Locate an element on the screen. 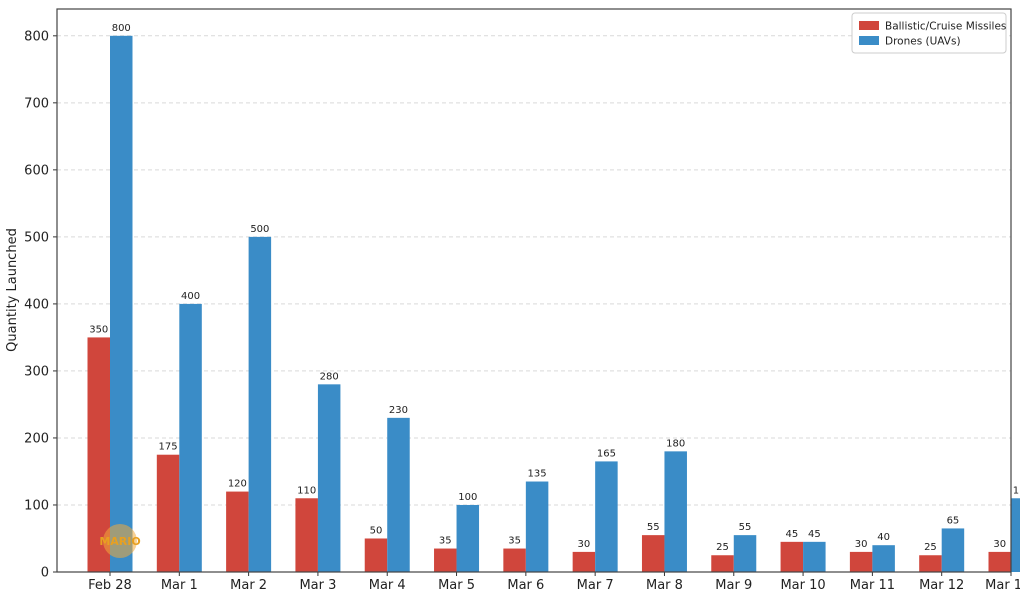 This screenshot has width=1020, height=601. y-tick-label: 500 is located at coordinates (36, 237).